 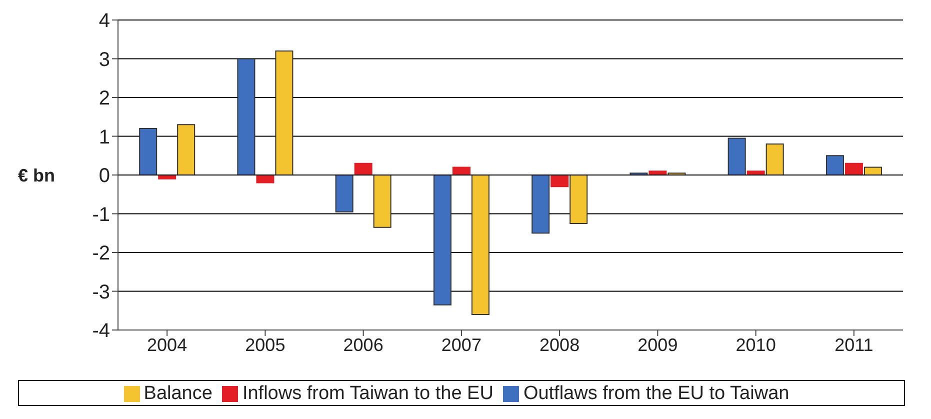 I want to click on x-tick-label: 2008, so click(x=560, y=344).